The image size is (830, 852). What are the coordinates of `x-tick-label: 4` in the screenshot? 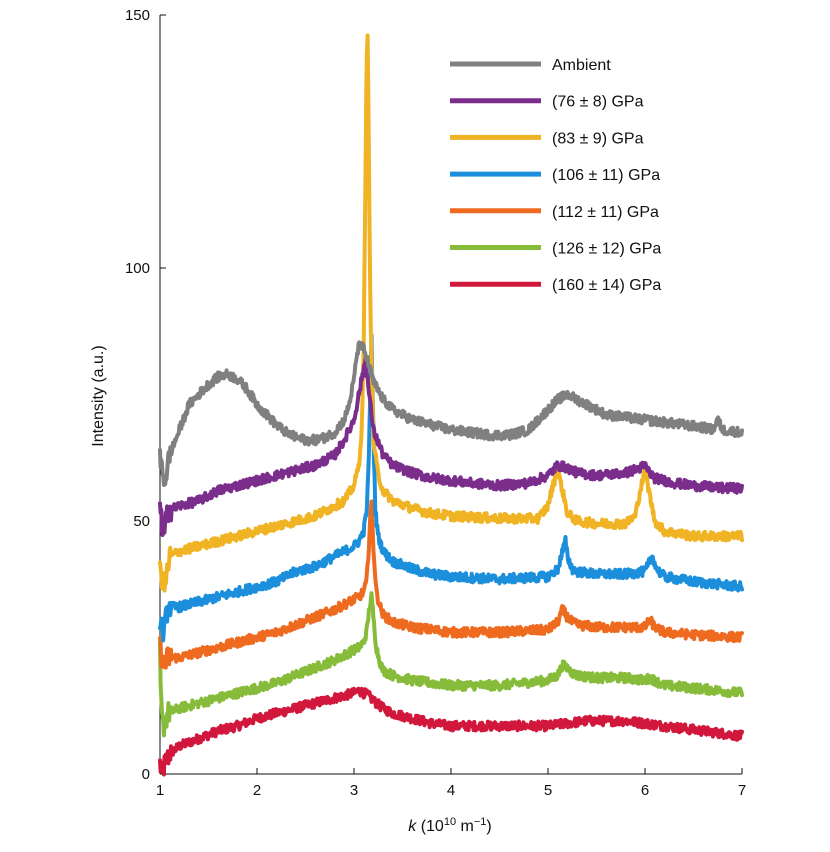 It's located at (451, 790).